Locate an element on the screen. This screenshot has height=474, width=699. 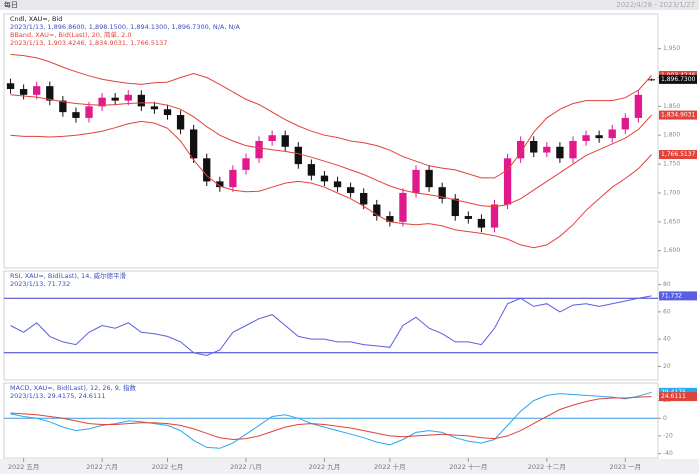
last-value-label: 1,834.9031 is located at coordinates (678, 115).